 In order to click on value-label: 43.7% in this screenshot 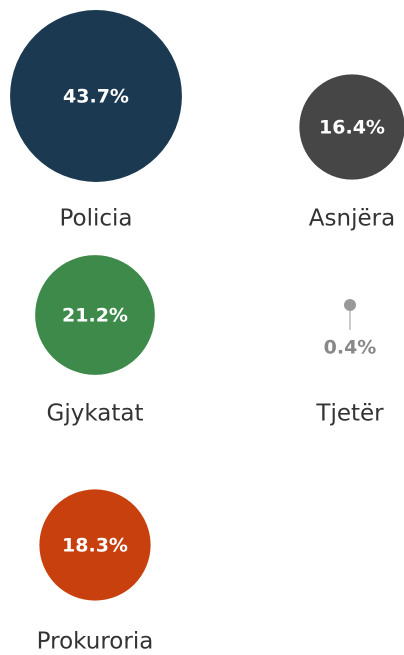, I will do `click(96, 97)`.